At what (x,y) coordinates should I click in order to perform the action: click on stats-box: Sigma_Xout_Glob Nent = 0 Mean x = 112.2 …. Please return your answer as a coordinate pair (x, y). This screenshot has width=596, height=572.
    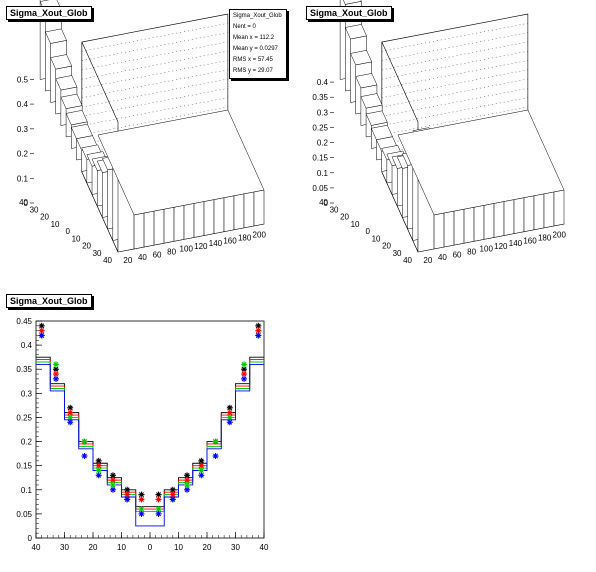
    Looking at the image, I should click on (258, 44).